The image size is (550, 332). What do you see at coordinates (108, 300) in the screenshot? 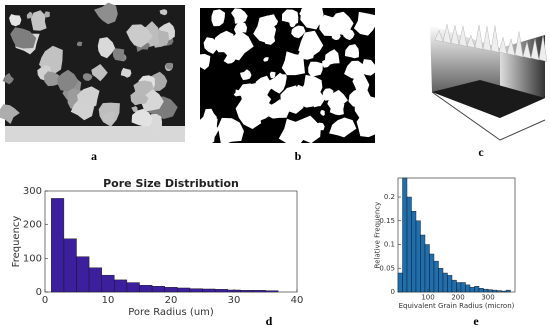
I see `x-tick-label: 10` at bounding box center [108, 300].